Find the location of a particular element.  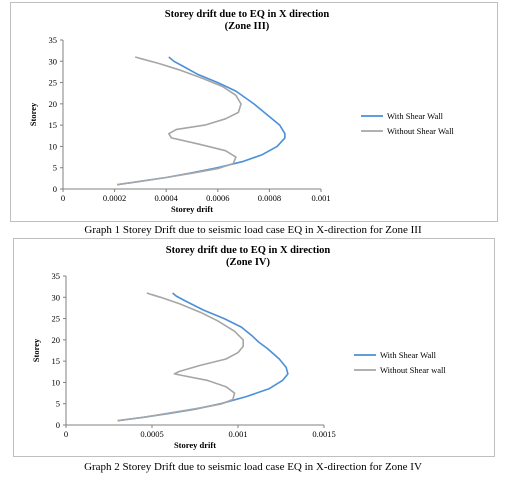

x-tick-label: 0.0002 is located at coordinates (114, 198).